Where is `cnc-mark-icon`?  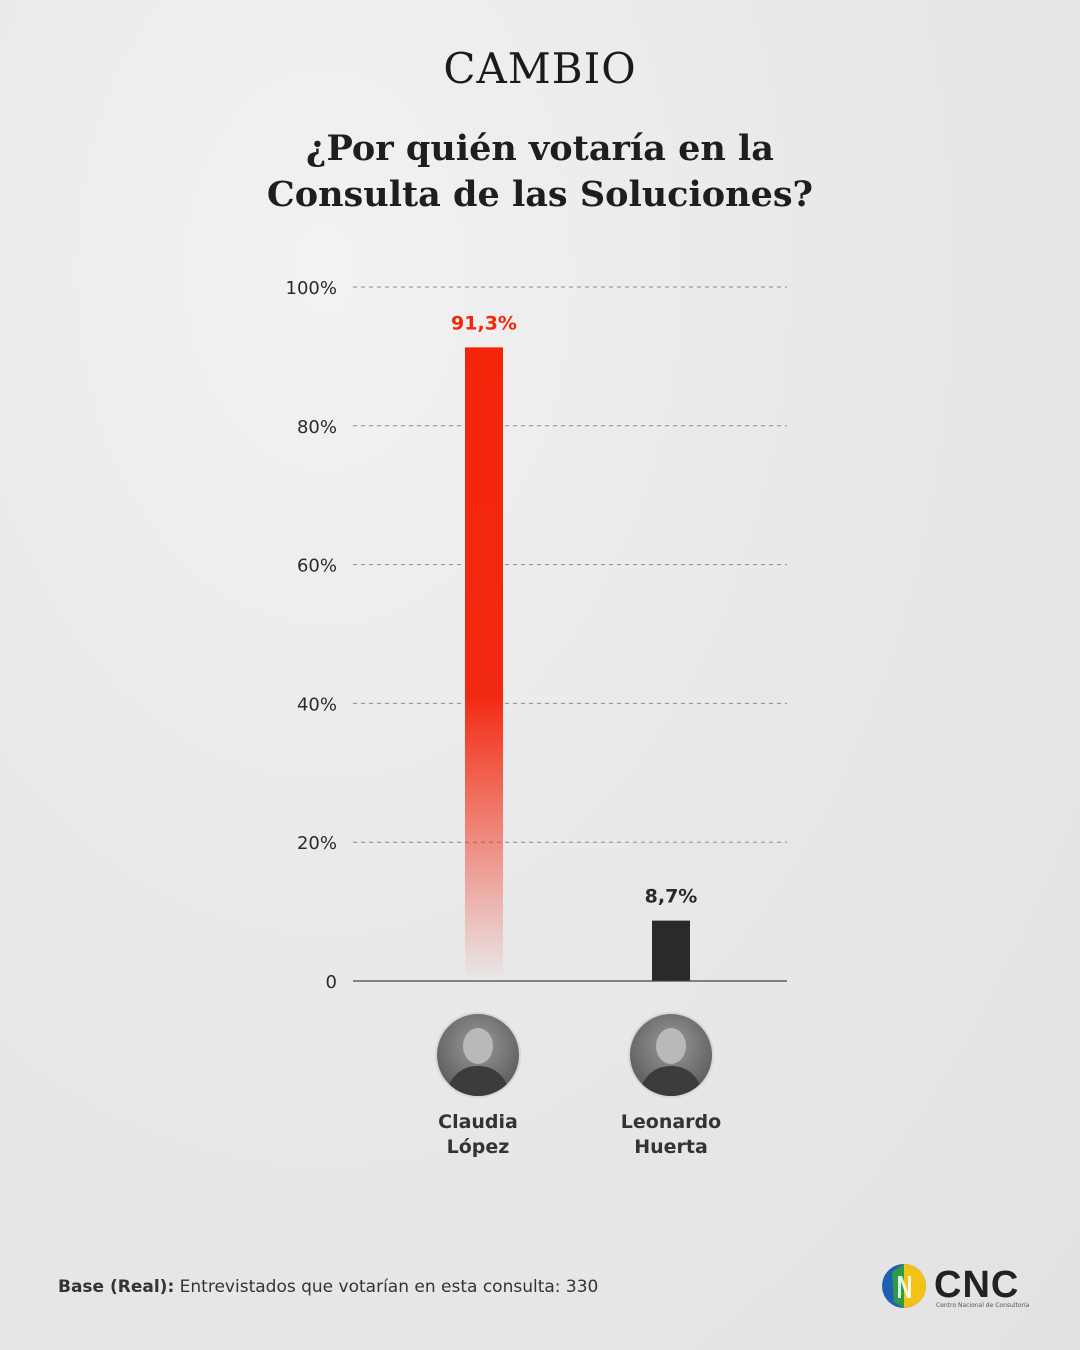
cnc-mark-icon is located at coordinates (904, 1286).